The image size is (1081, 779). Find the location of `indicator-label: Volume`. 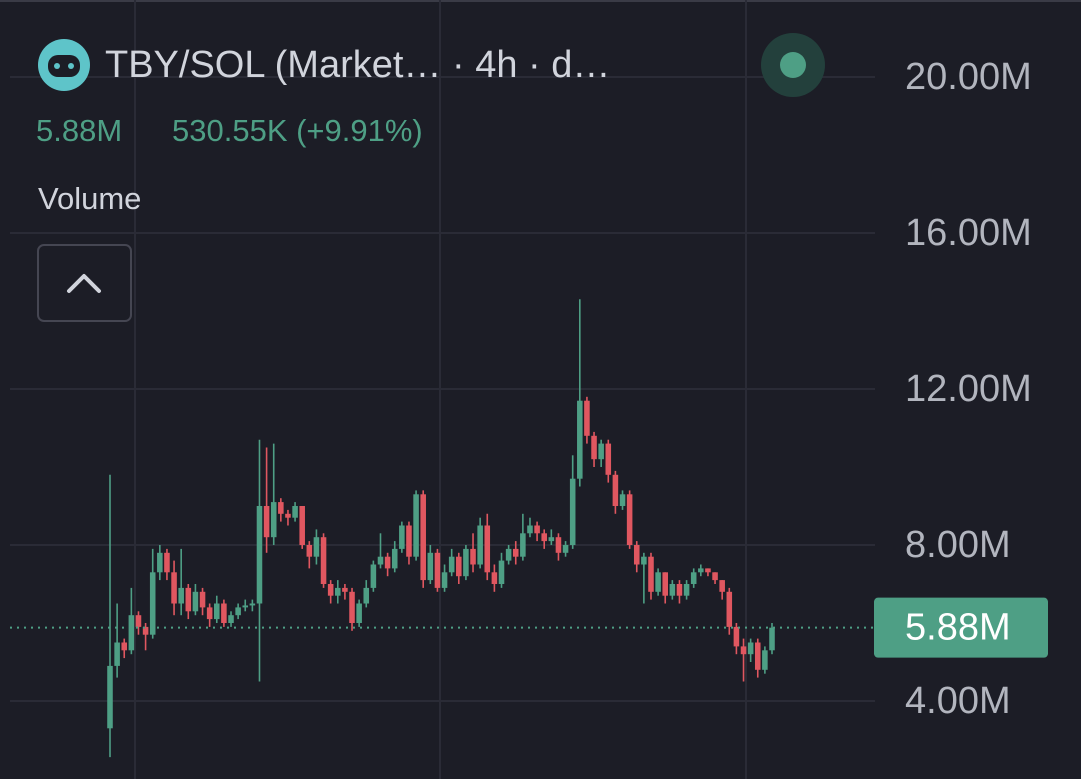

indicator-label: Volume is located at coordinates (89, 198).